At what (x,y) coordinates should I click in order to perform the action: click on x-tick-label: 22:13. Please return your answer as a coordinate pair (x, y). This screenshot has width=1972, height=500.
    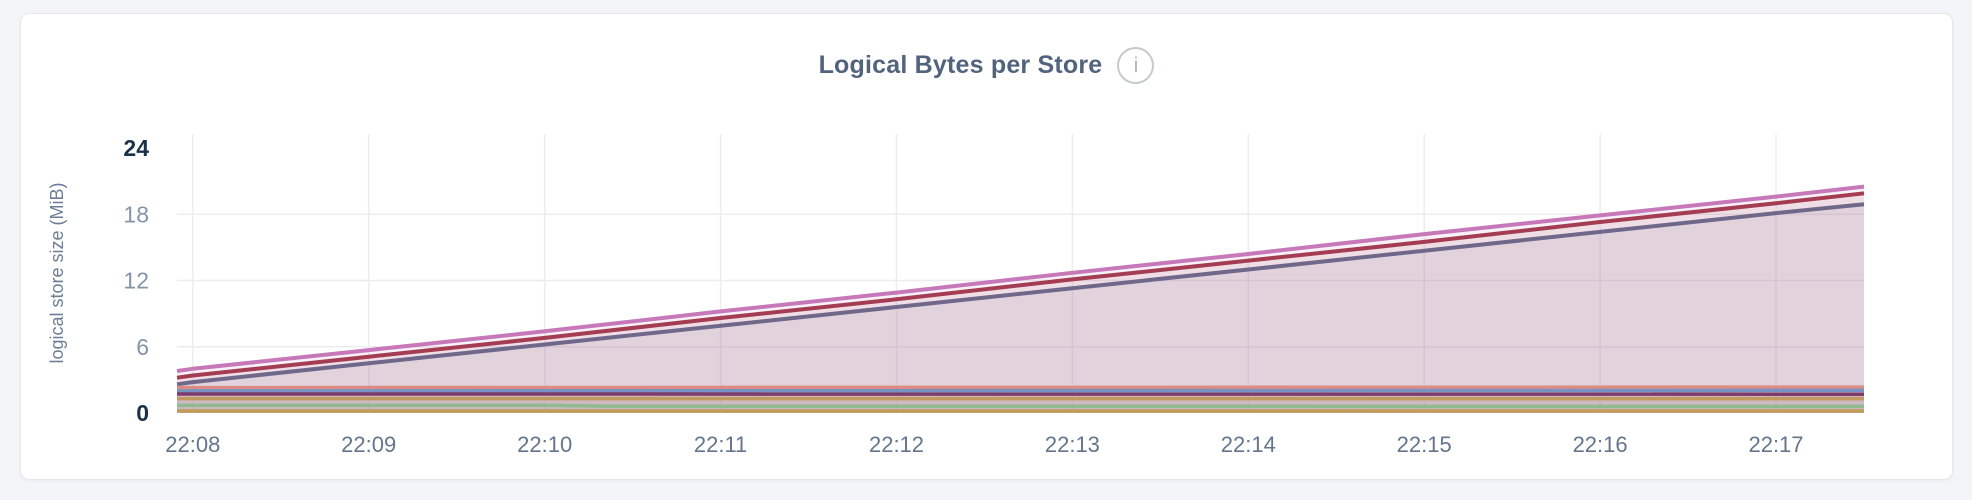
    Looking at the image, I should click on (1072, 444).